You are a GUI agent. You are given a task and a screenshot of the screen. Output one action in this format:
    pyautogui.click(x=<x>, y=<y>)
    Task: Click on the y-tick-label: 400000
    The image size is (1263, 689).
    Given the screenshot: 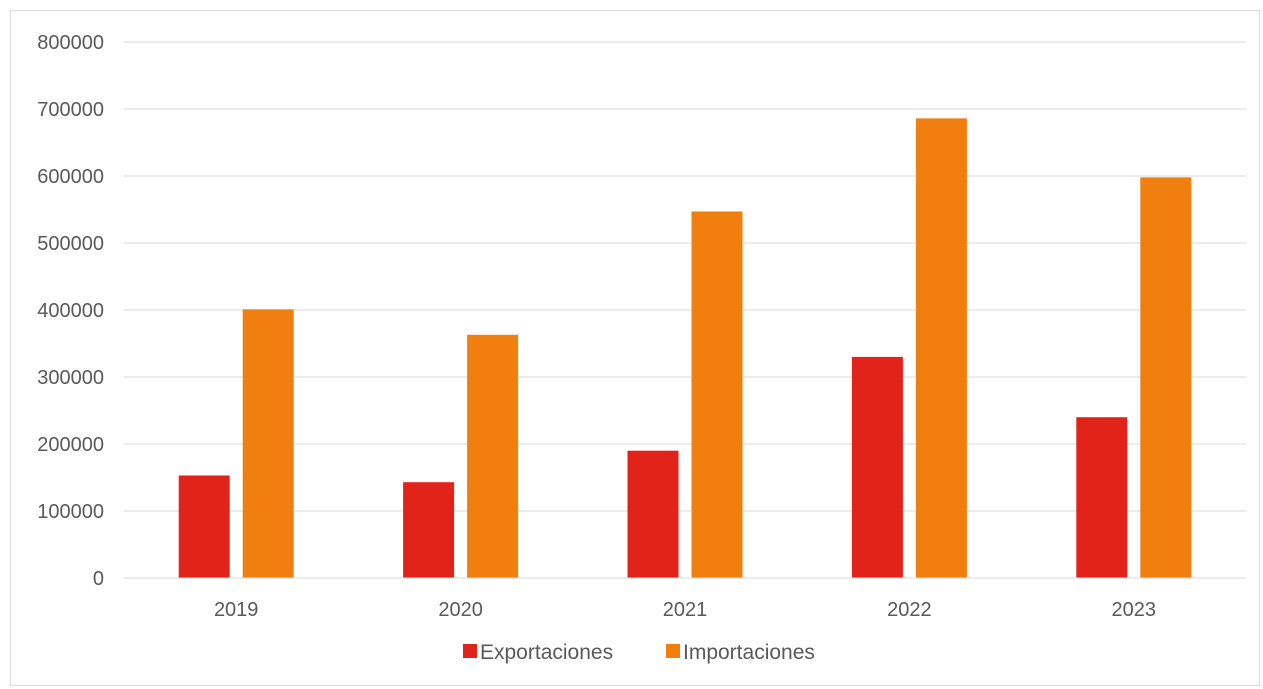 What is the action you would take?
    pyautogui.click(x=70, y=311)
    